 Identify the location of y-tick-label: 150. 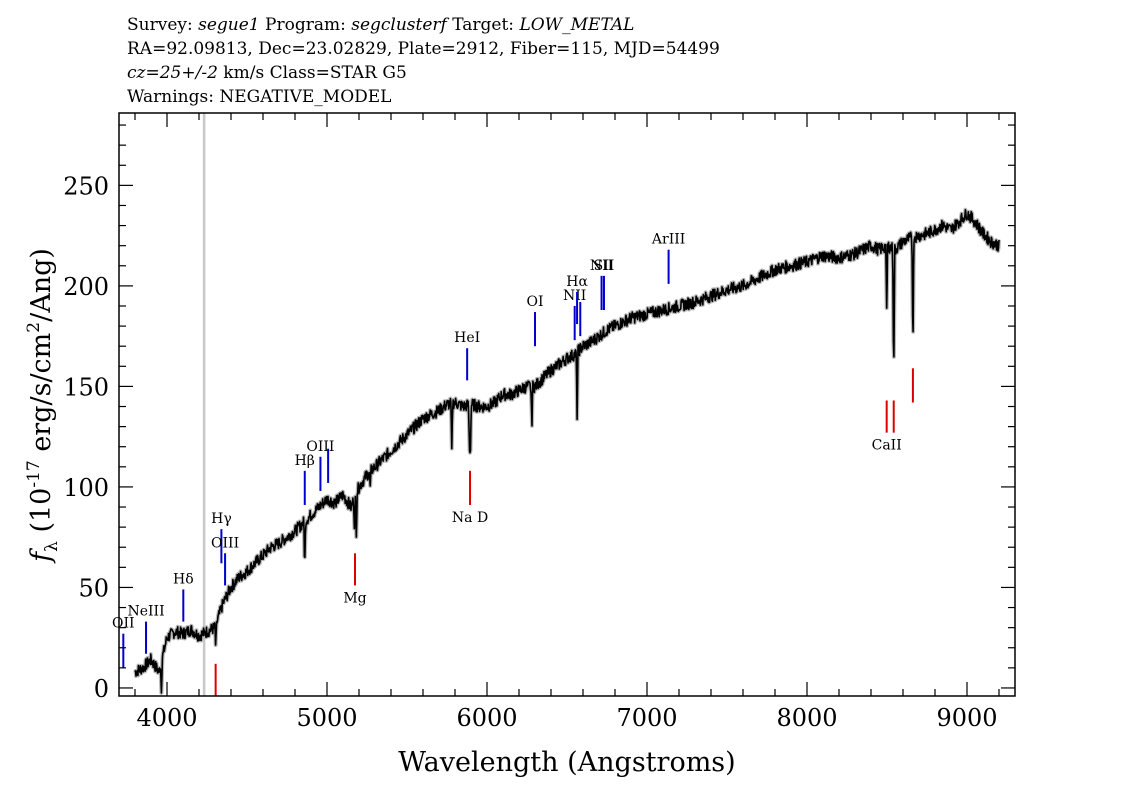
(86, 387).